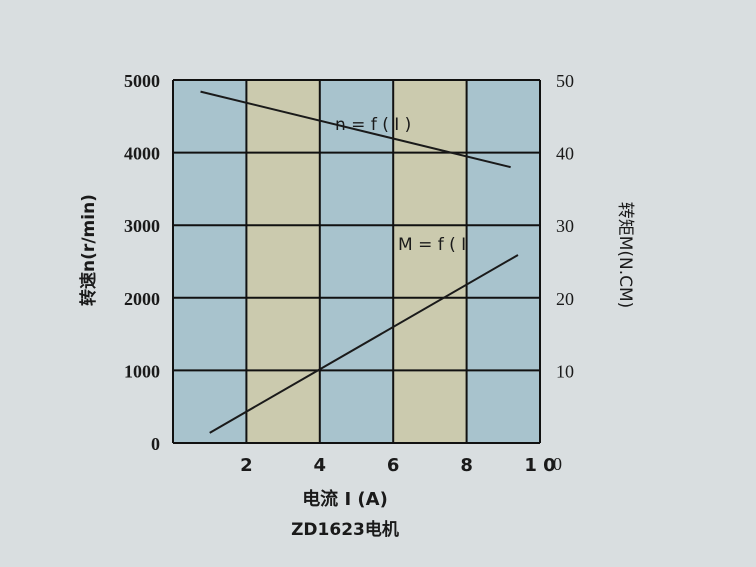  What do you see at coordinates (565, 81) in the screenshot?
I see `y2-tick-label: 50` at bounding box center [565, 81].